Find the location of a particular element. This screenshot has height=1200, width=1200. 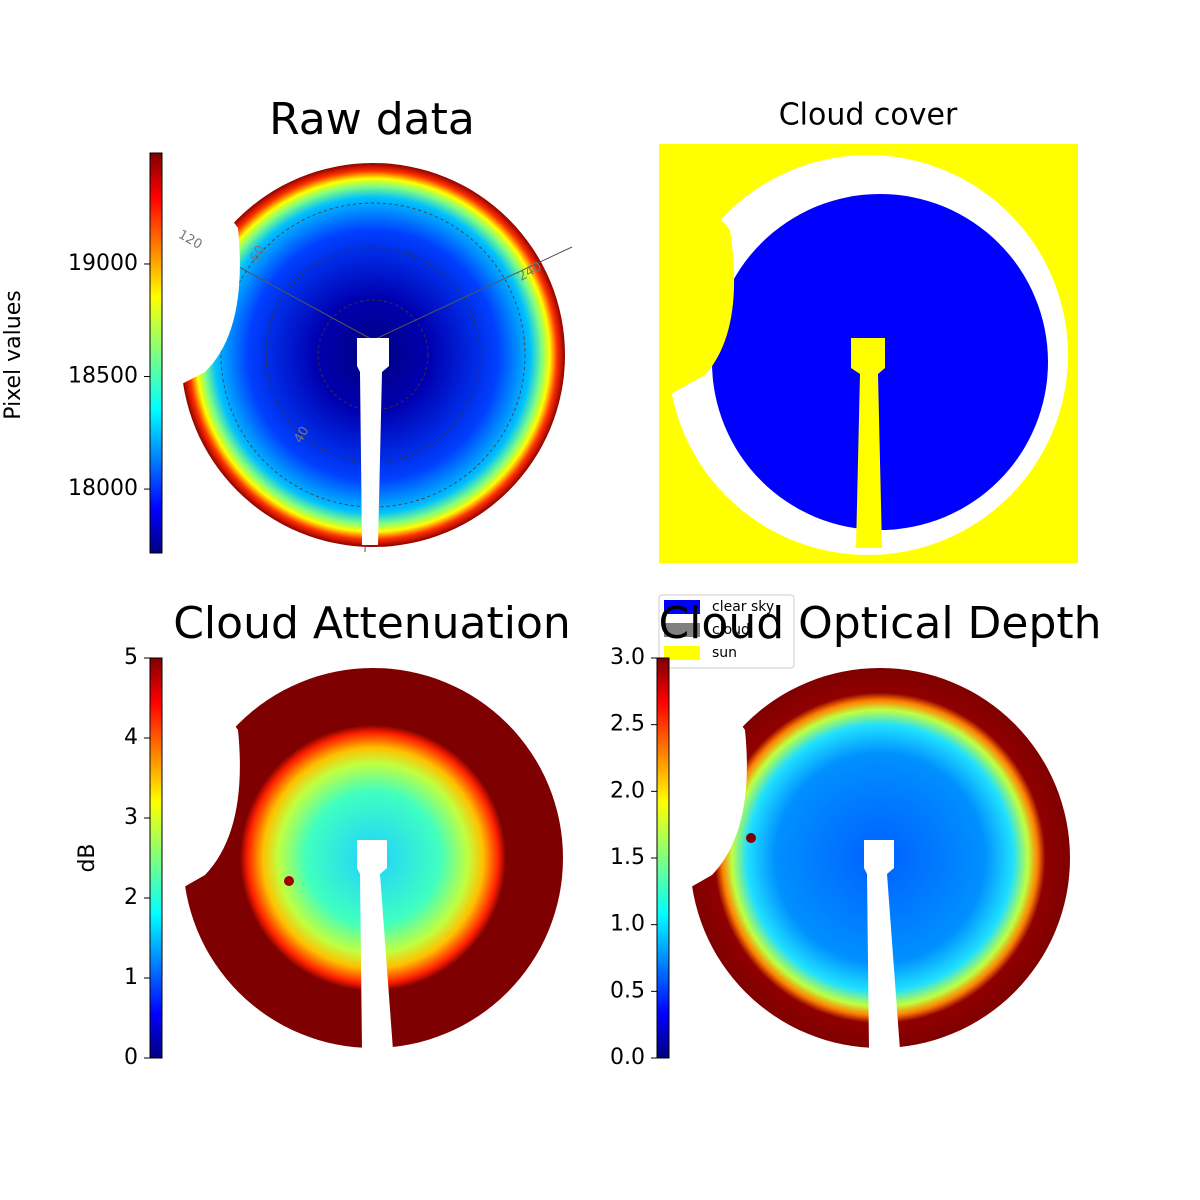

colorbar-label: Pixel values is located at coordinates (13, 354).